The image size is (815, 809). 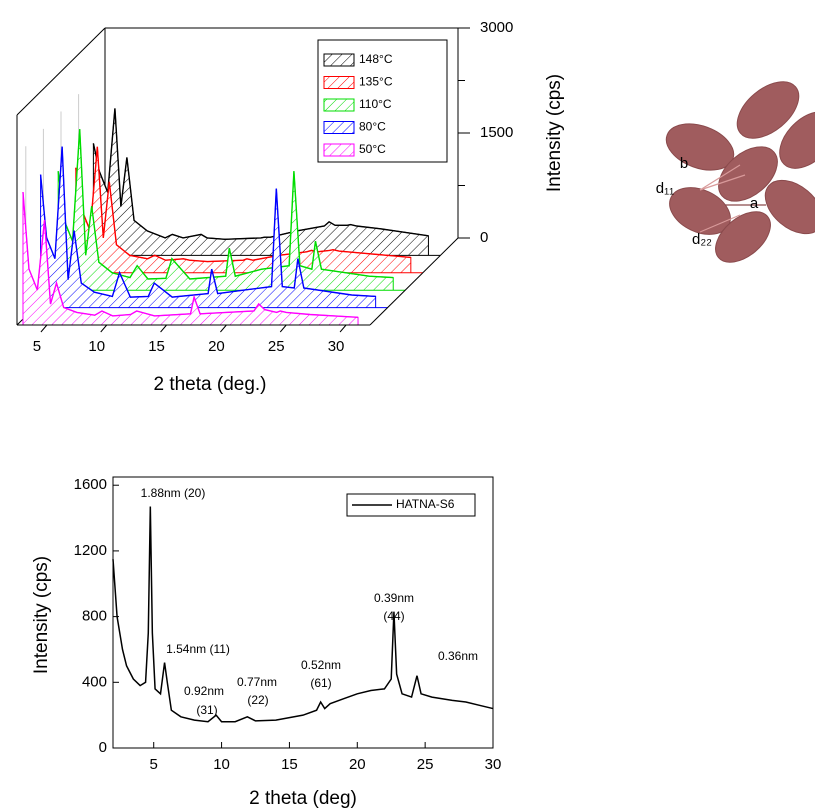 What do you see at coordinates (372, 149) in the screenshot?
I see `legend-label: 50°C` at bounding box center [372, 149].